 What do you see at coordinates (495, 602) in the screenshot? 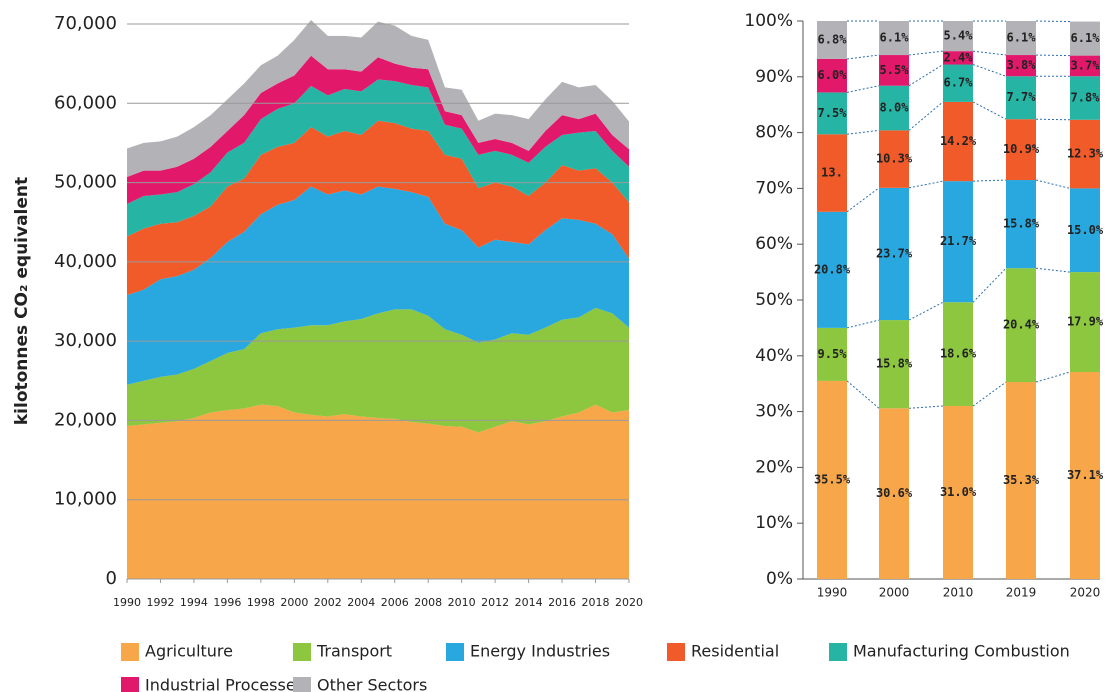
I see `x-tick-label: 2012` at bounding box center [495, 602].